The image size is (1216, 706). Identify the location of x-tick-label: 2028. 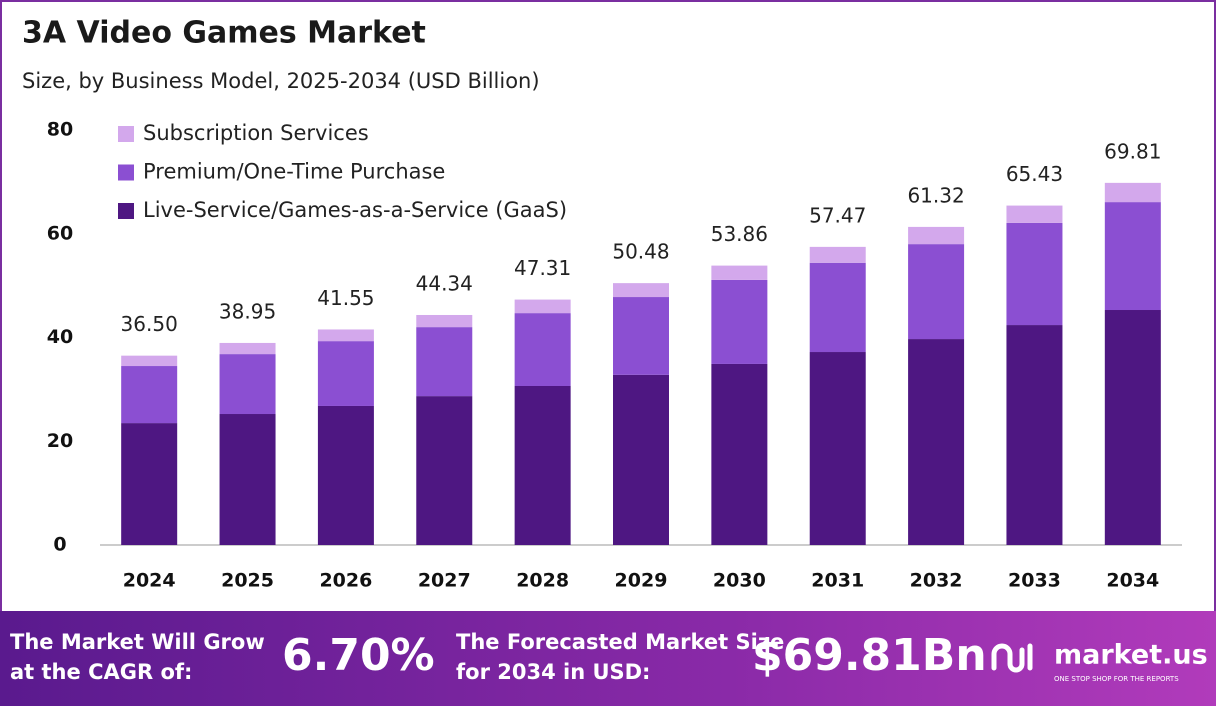
(542, 581).